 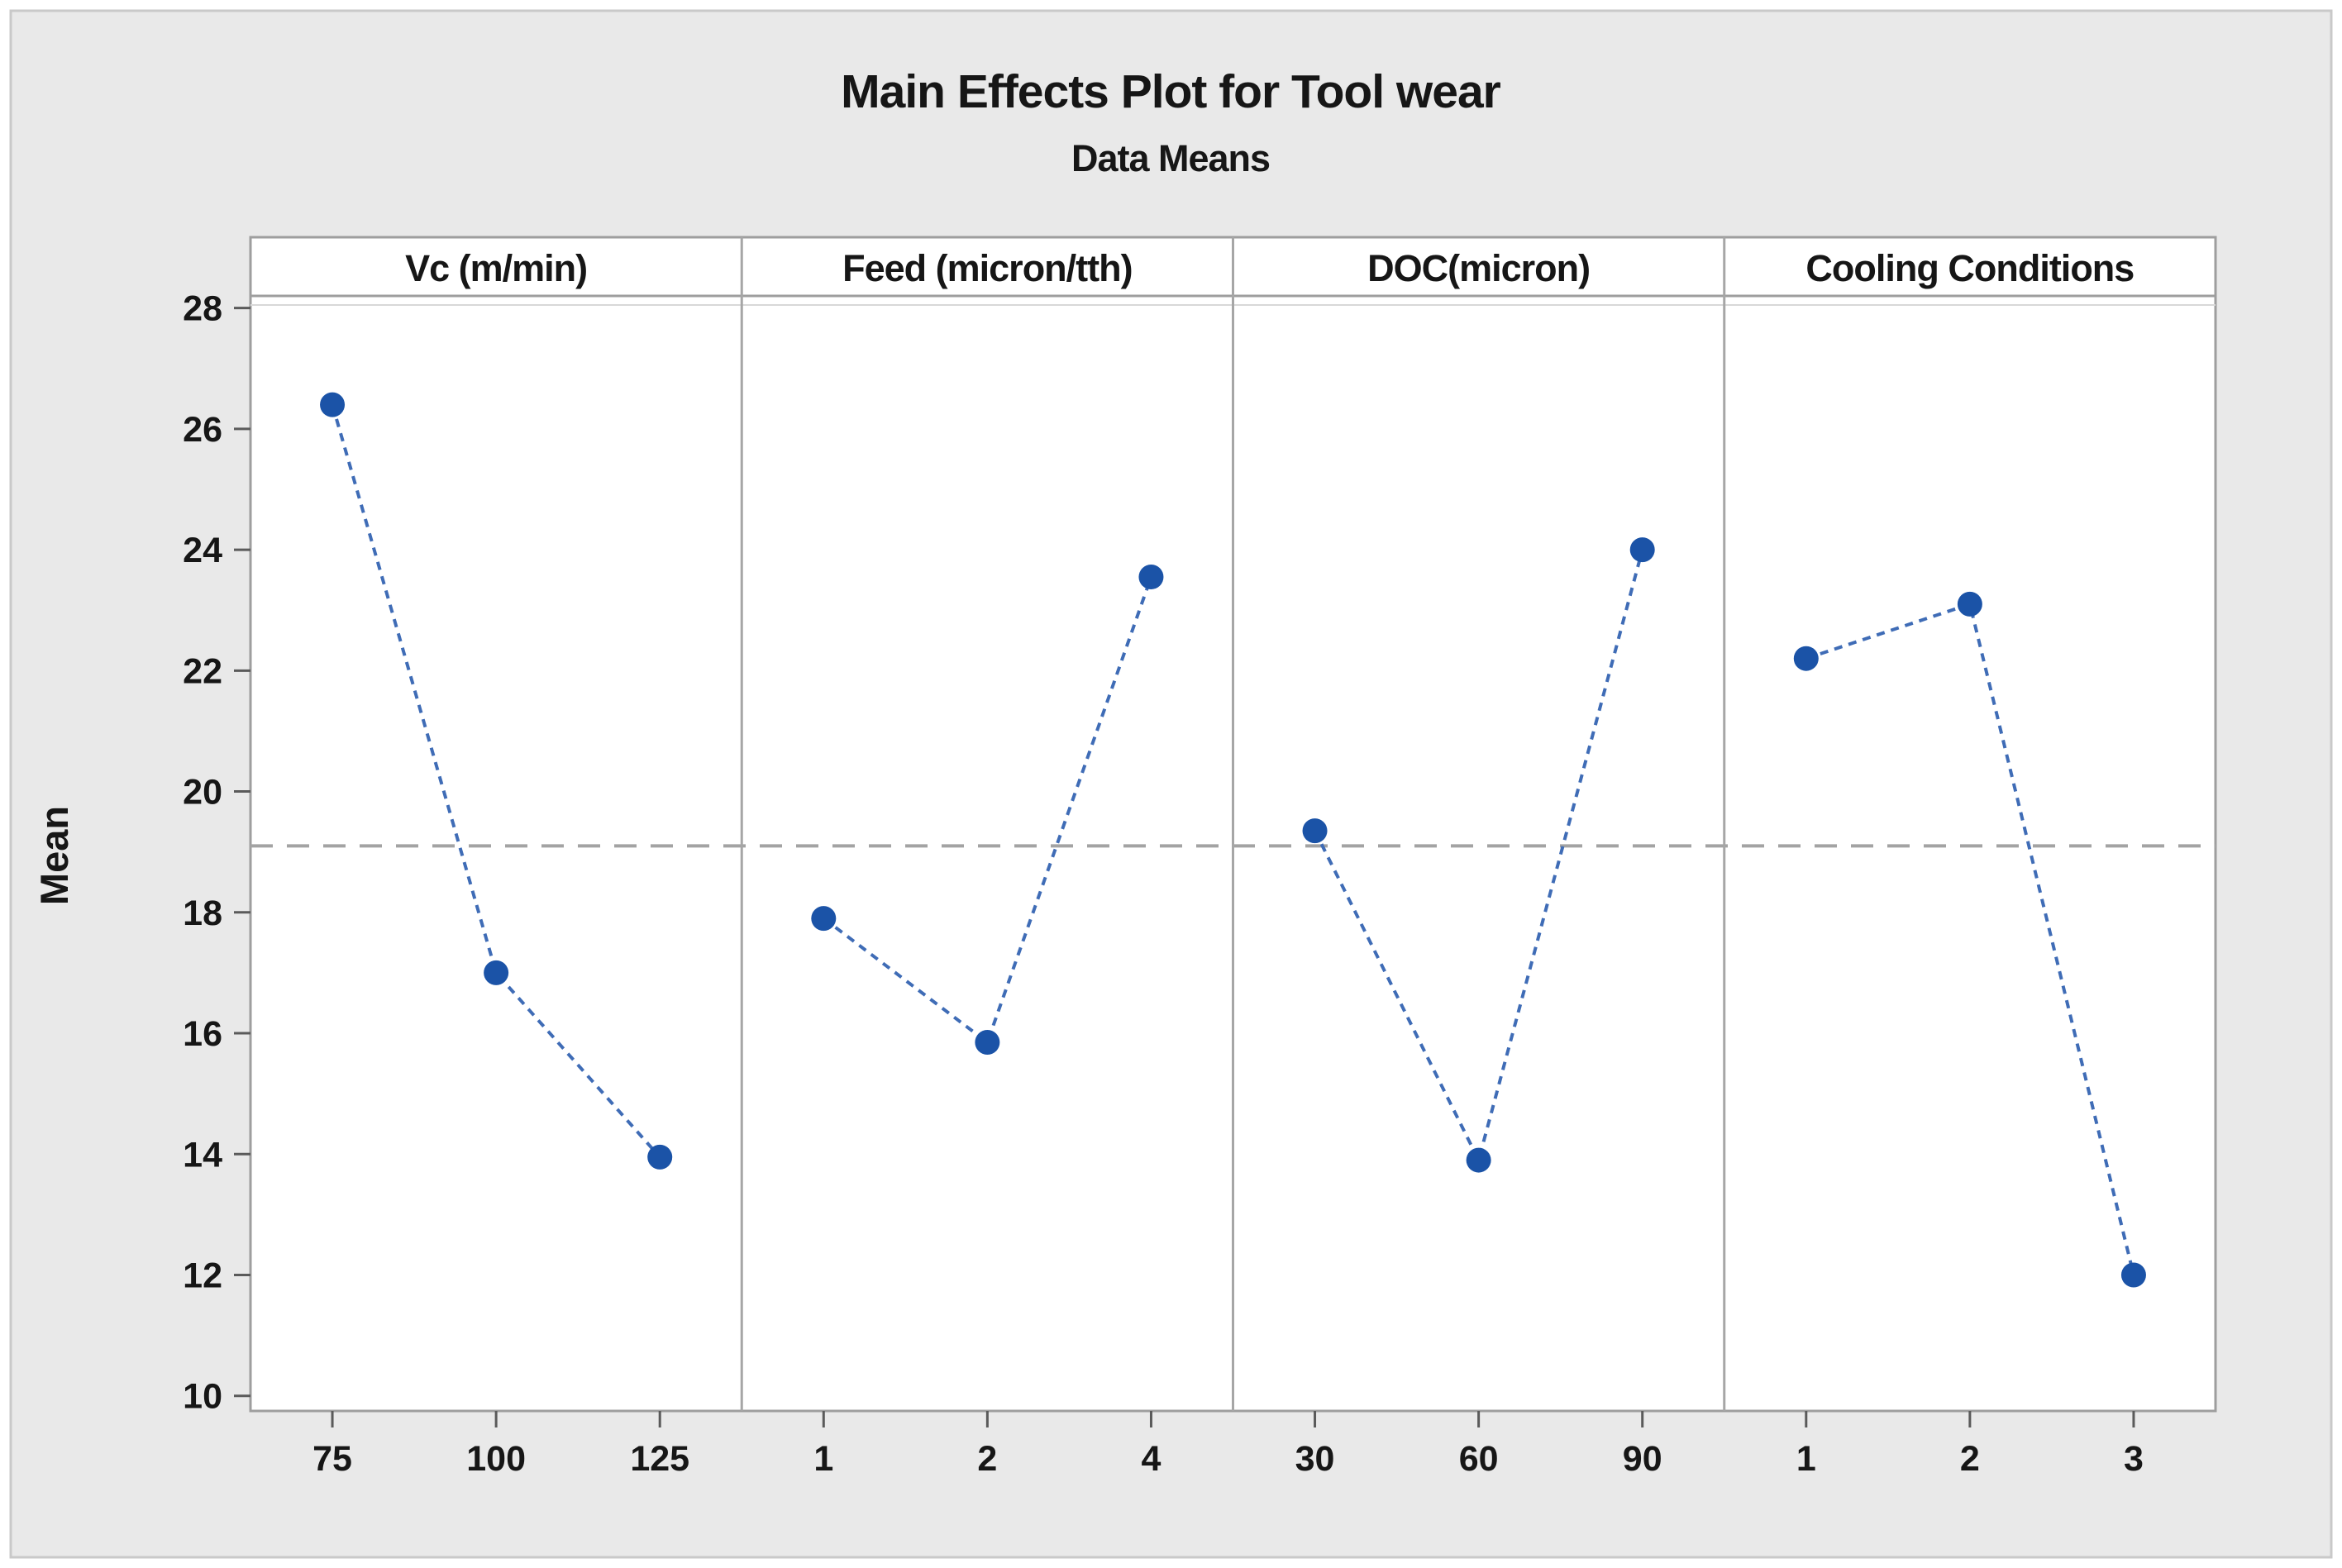 What do you see at coordinates (1970, 268) in the screenshot?
I see `panel-label: Cooling Conditions` at bounding box center [1970, 268].